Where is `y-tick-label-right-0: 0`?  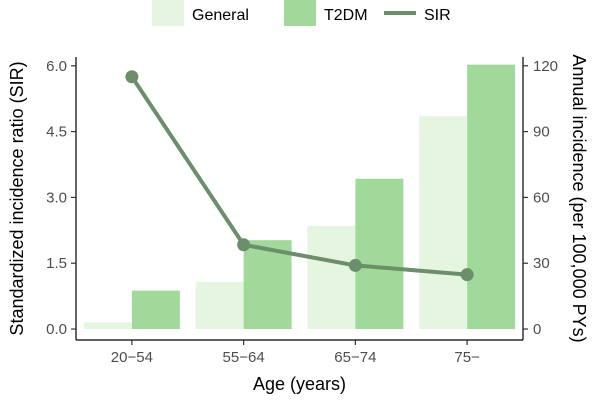 y-tick-label-right-0: 0 is located at coordinates (537, 329).